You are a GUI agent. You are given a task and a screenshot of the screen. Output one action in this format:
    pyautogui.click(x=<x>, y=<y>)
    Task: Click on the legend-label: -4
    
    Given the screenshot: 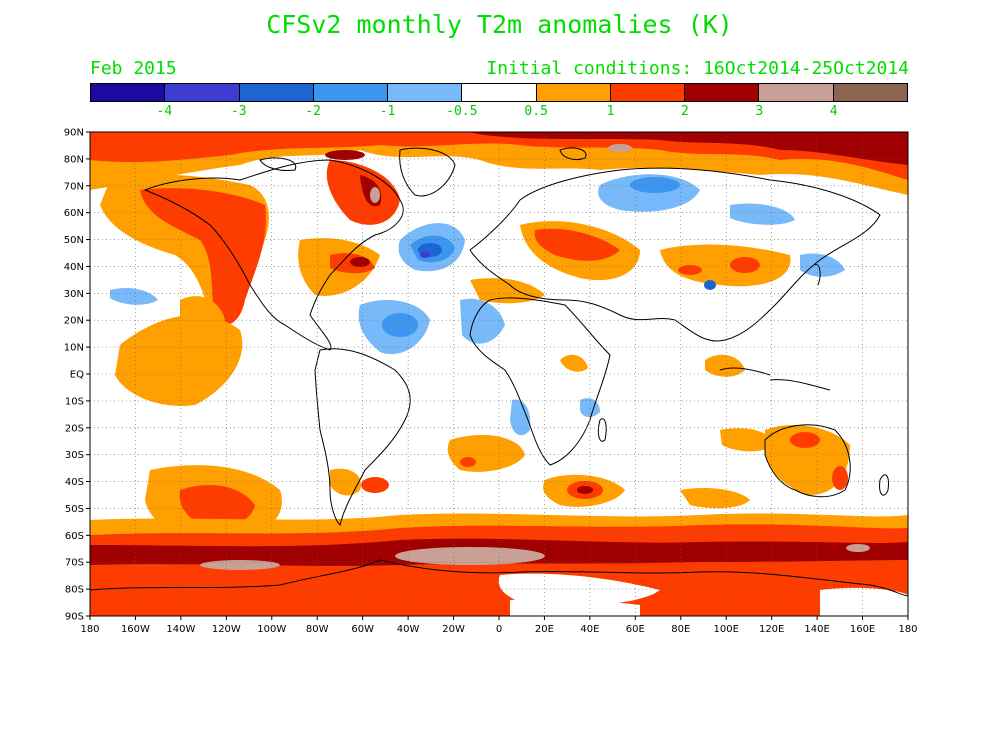 What is the action you would take?
    pyautogui.click(x=164, y=111)
    